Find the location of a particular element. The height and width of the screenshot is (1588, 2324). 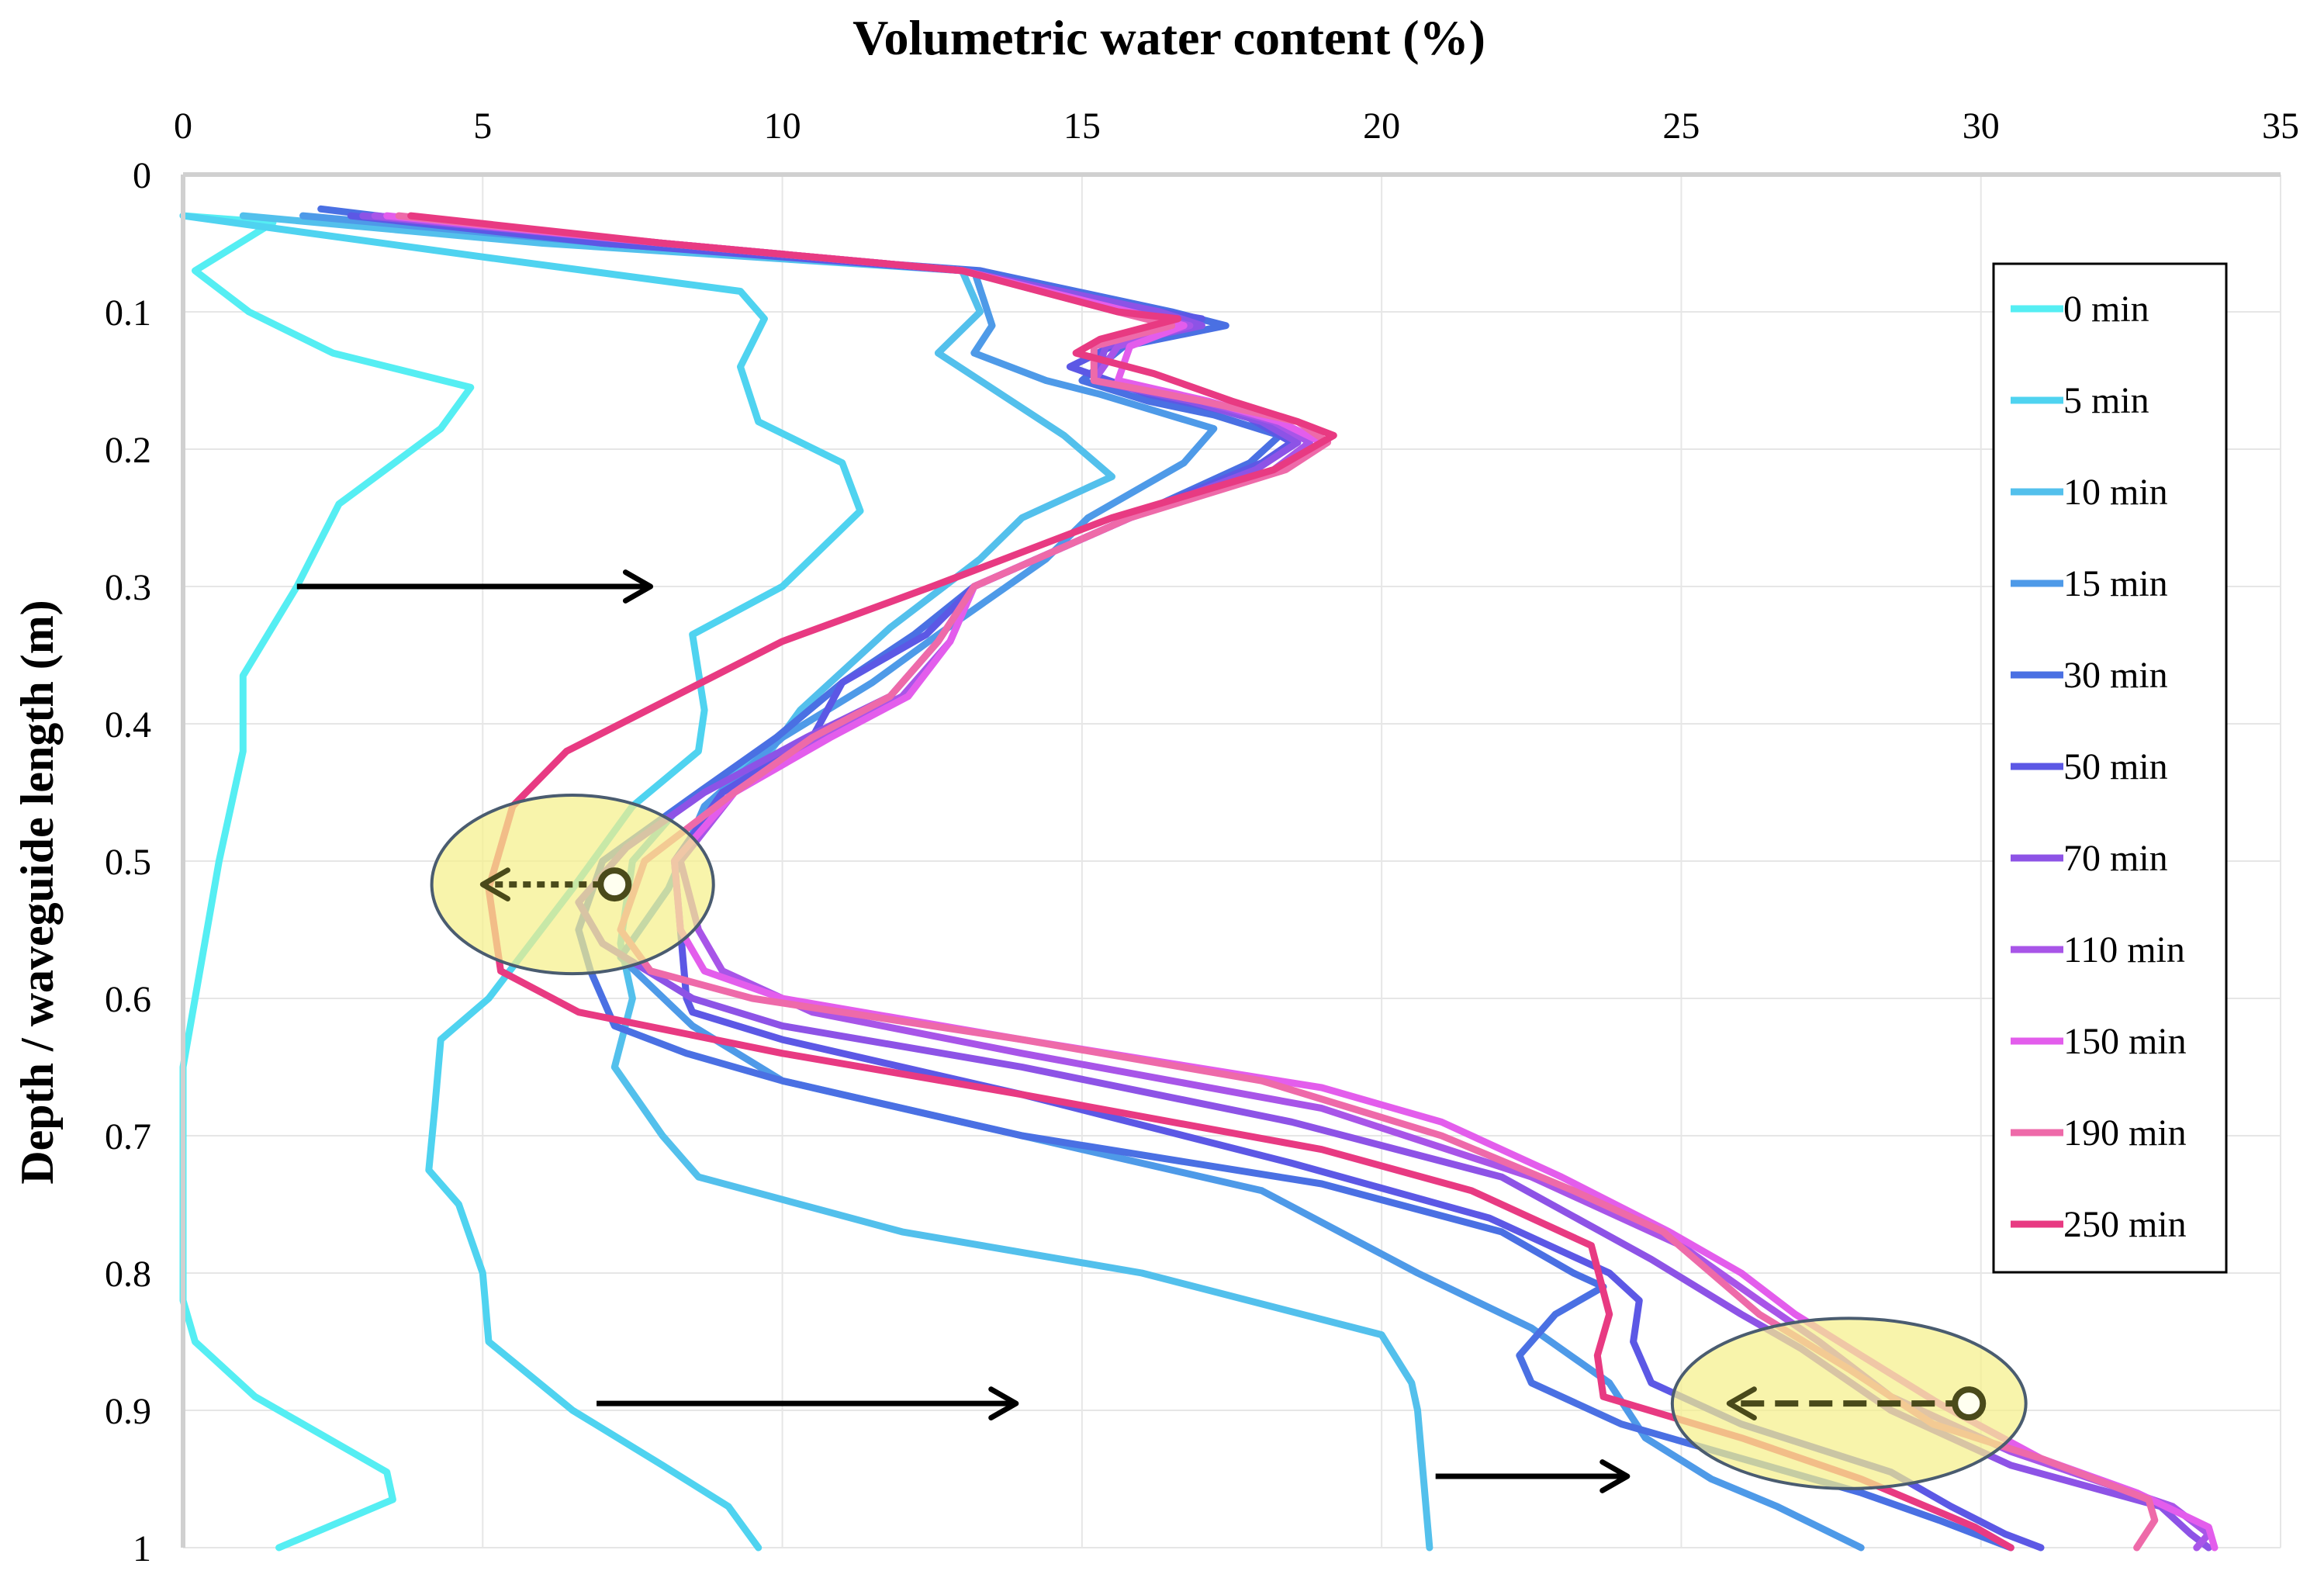

legend-entry-label: 15 min is located at coordinates (2115, 583).